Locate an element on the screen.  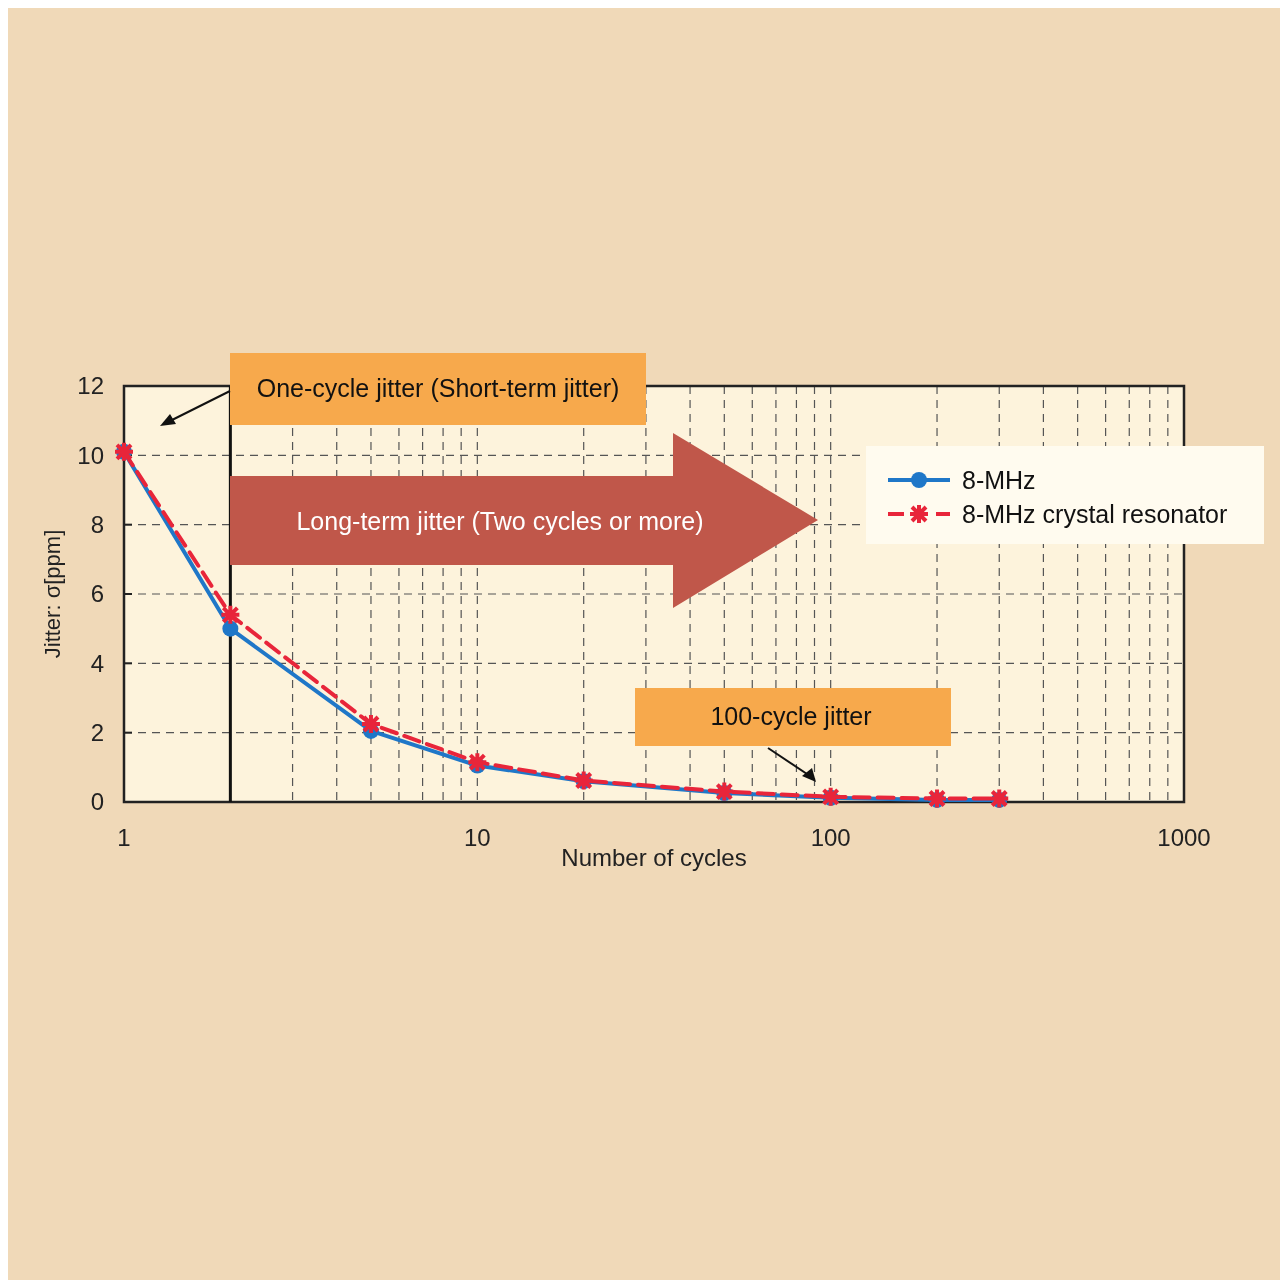
y-tick-label: 6 is located at coordinates (97, 594).